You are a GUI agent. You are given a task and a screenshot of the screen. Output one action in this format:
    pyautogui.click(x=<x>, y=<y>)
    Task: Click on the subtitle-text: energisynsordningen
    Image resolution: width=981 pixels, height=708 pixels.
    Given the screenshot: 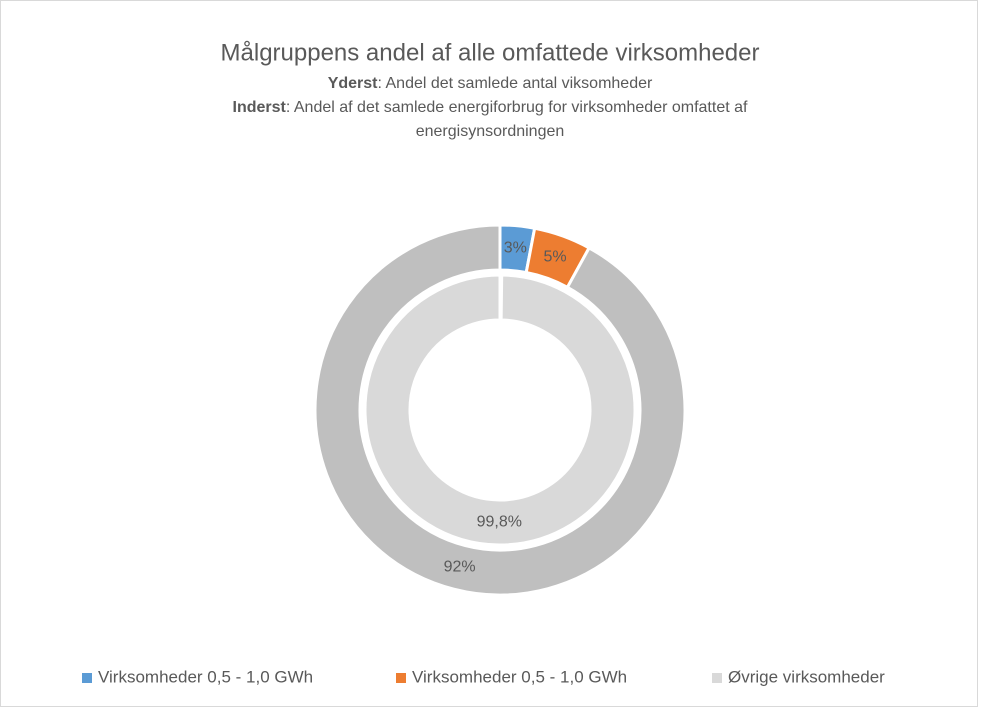 What is the action you would take?
    pyautogui.click(x=490, y=131)
    